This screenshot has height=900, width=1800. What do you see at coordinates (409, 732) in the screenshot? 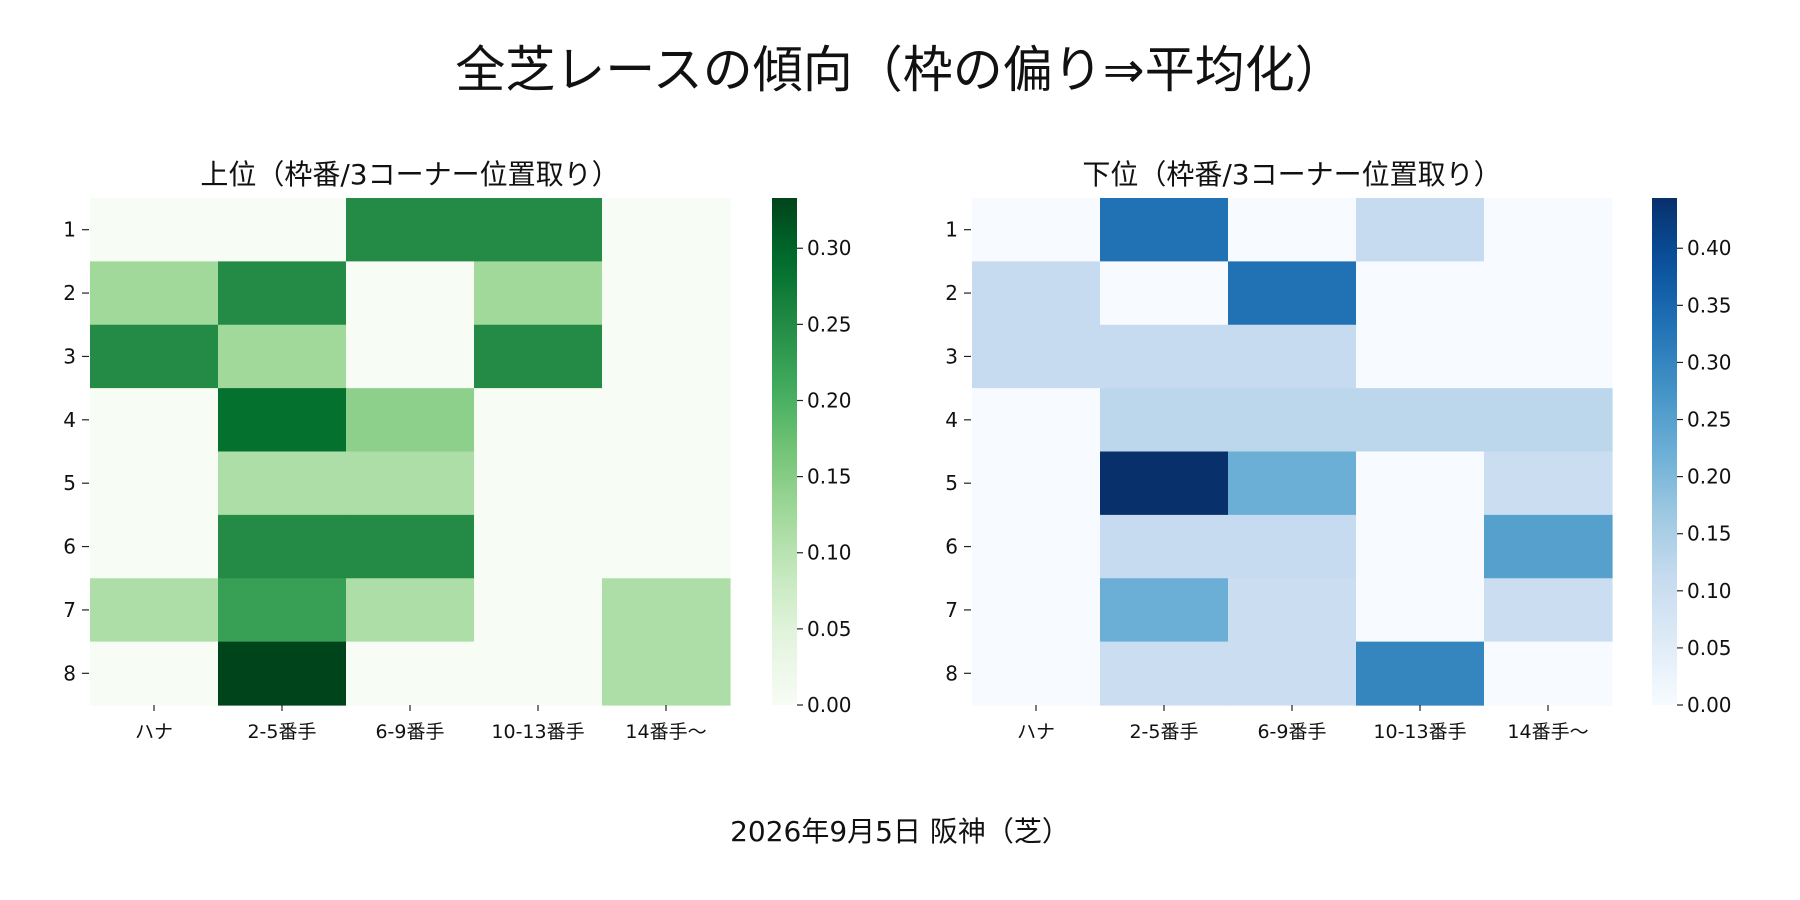
I see `x-tick-label: 6-9番手` at bounding box center [409, 732].